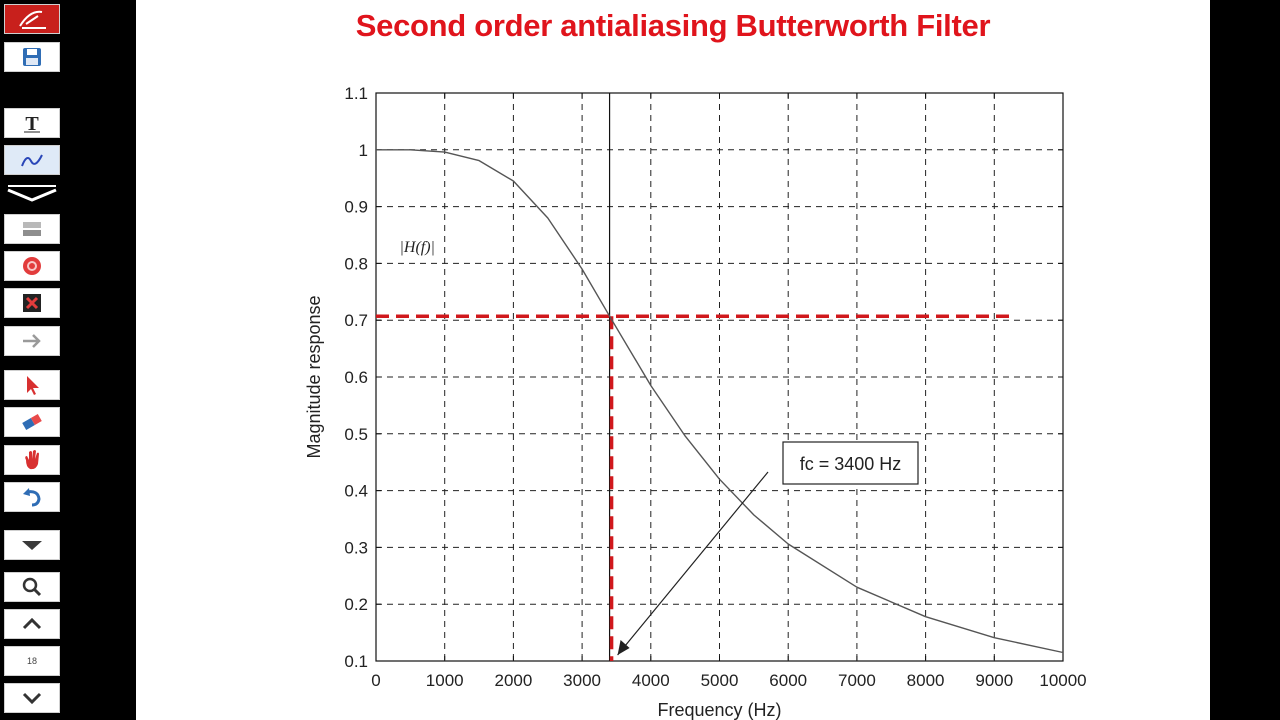 Image resolution: width=1280 pixels, height=720 pixels. What do you see at coordinates (1062, 680) in the screenshot?
I see `x-tick-label: 10000` at bounding box center [1062, 680].